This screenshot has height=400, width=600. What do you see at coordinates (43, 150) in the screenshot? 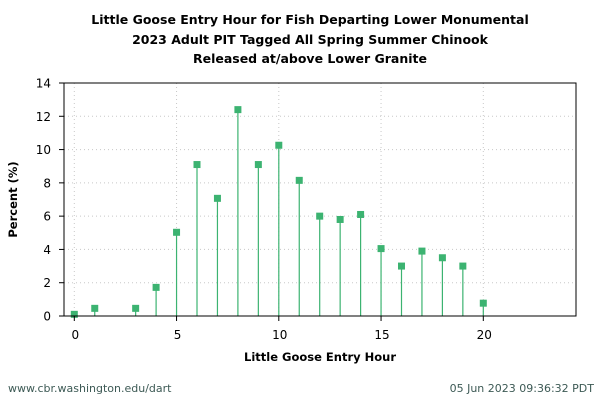
I see `y-tick-label: 10` at bounding box center [43, 150].